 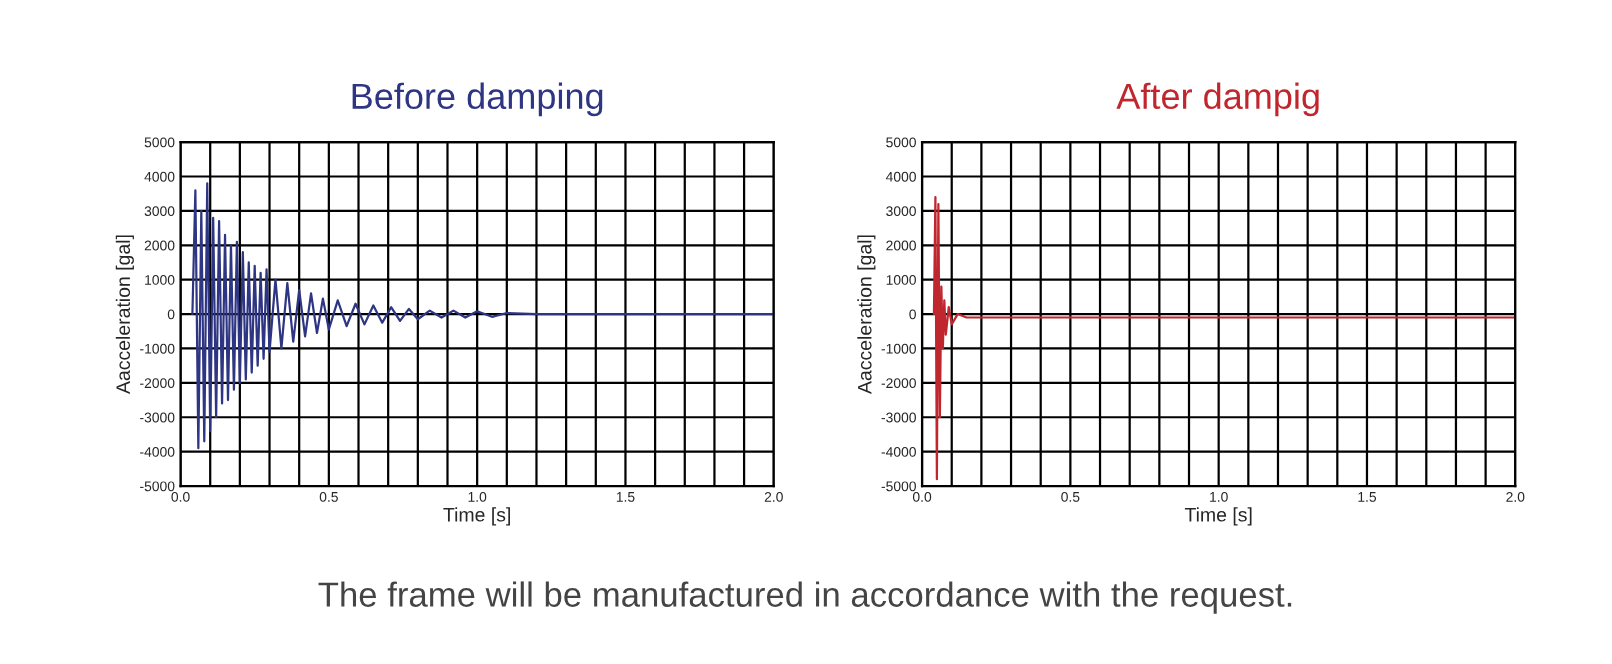 I want to click on chart-title: Before damping, so click(x=477, y=99).